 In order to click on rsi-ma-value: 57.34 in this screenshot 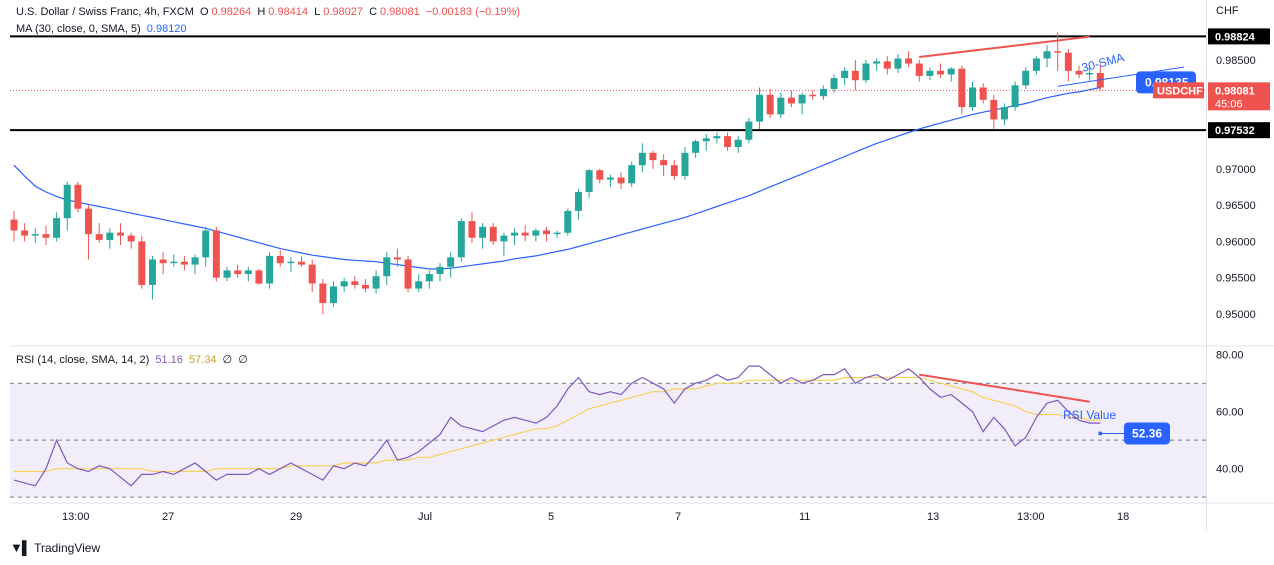, I will do `click(202, 360)`.